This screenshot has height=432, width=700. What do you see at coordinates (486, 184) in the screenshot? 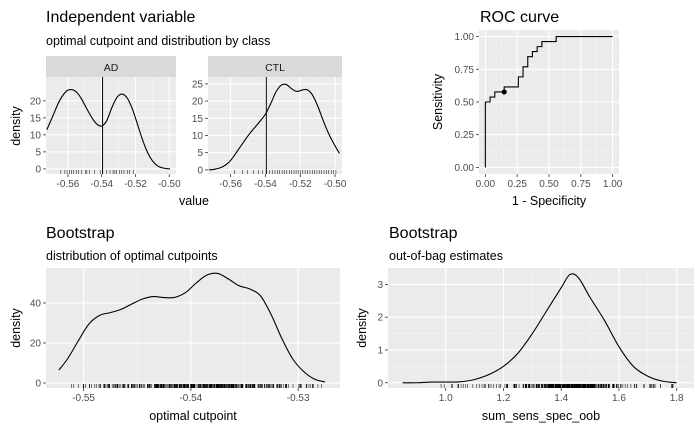
I see `x-tick-label: 0.00` at bounding box center [486, 184].